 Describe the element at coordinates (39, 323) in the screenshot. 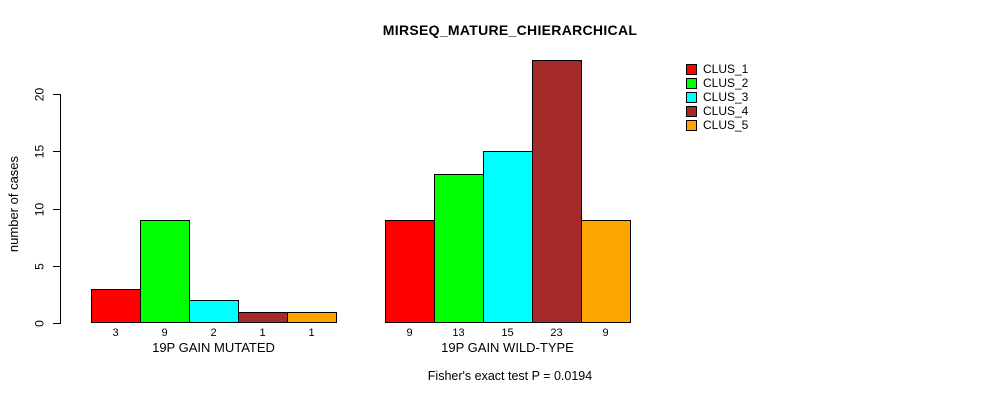

I see `y-tick-label: 0` at that location.